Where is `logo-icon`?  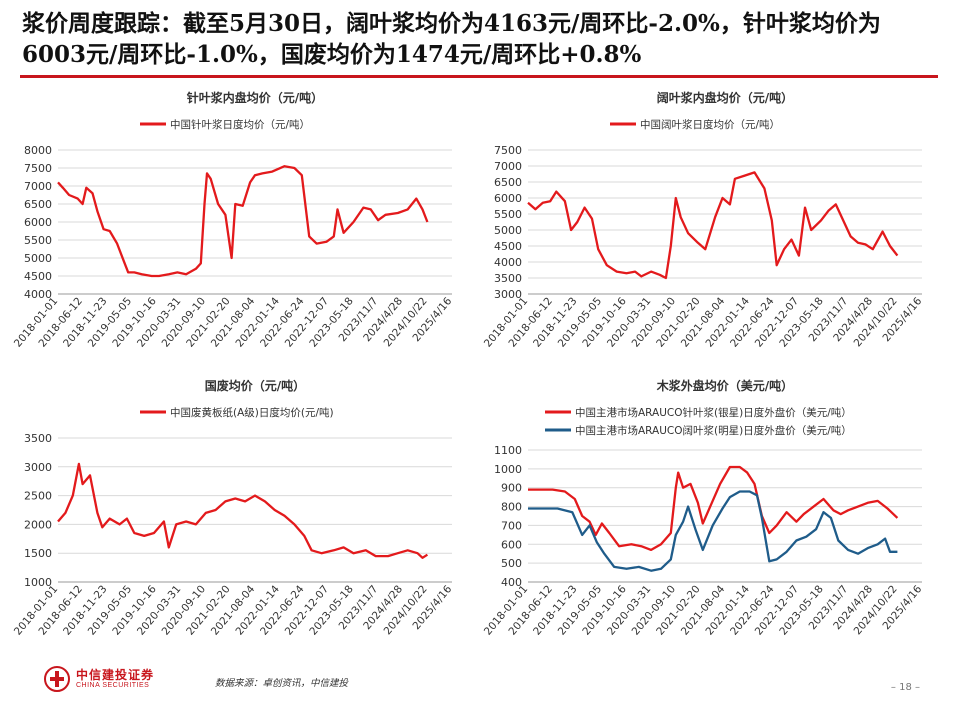 logo-icon is located at coordinates (57, 679).